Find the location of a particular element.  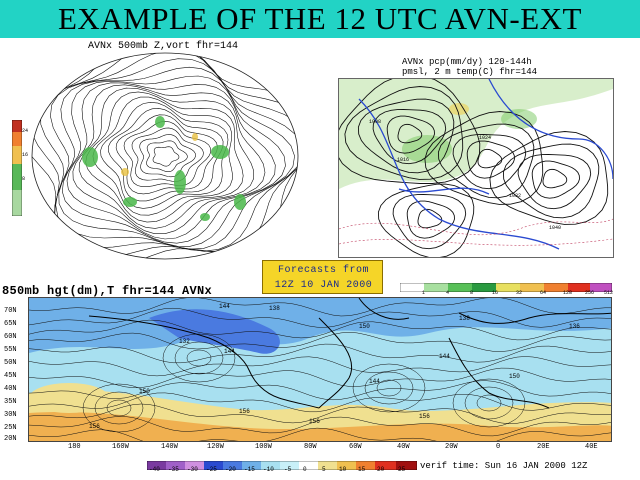

verification-time: verif time: Sun 16 JAN 2000 12Z is located at coordinates (504, 466).